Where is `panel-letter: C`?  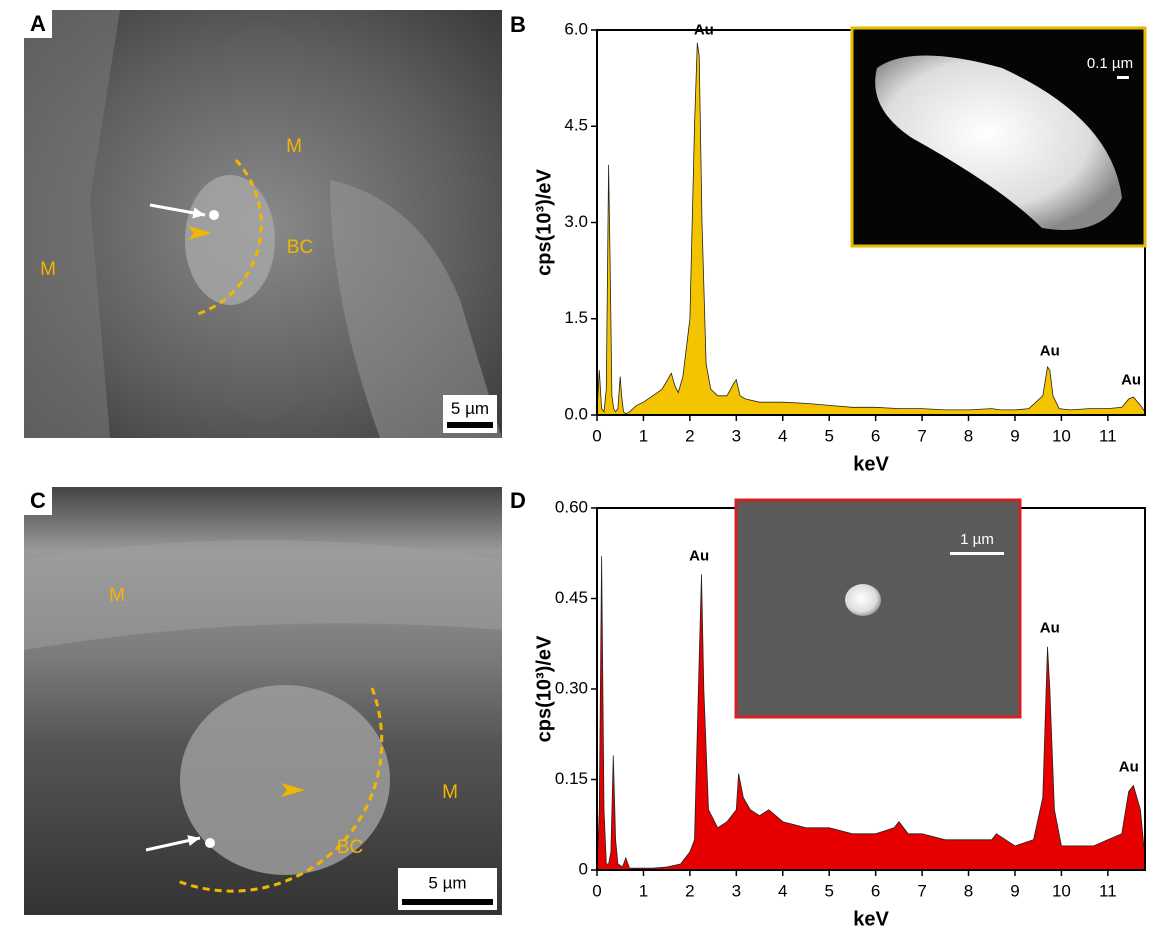 panel-letter: C is located at coordinates (38, 500).